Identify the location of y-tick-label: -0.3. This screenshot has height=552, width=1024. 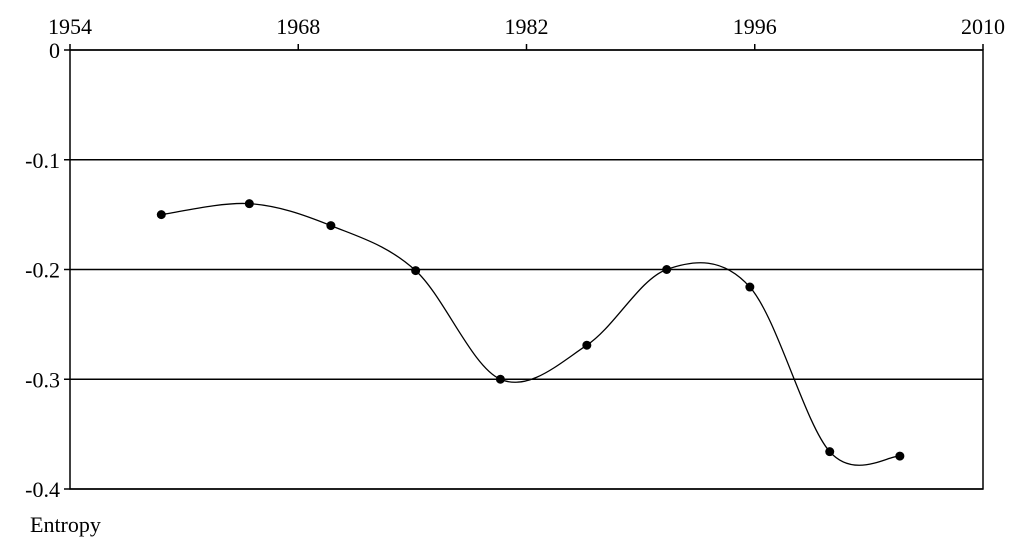
(42, 379).